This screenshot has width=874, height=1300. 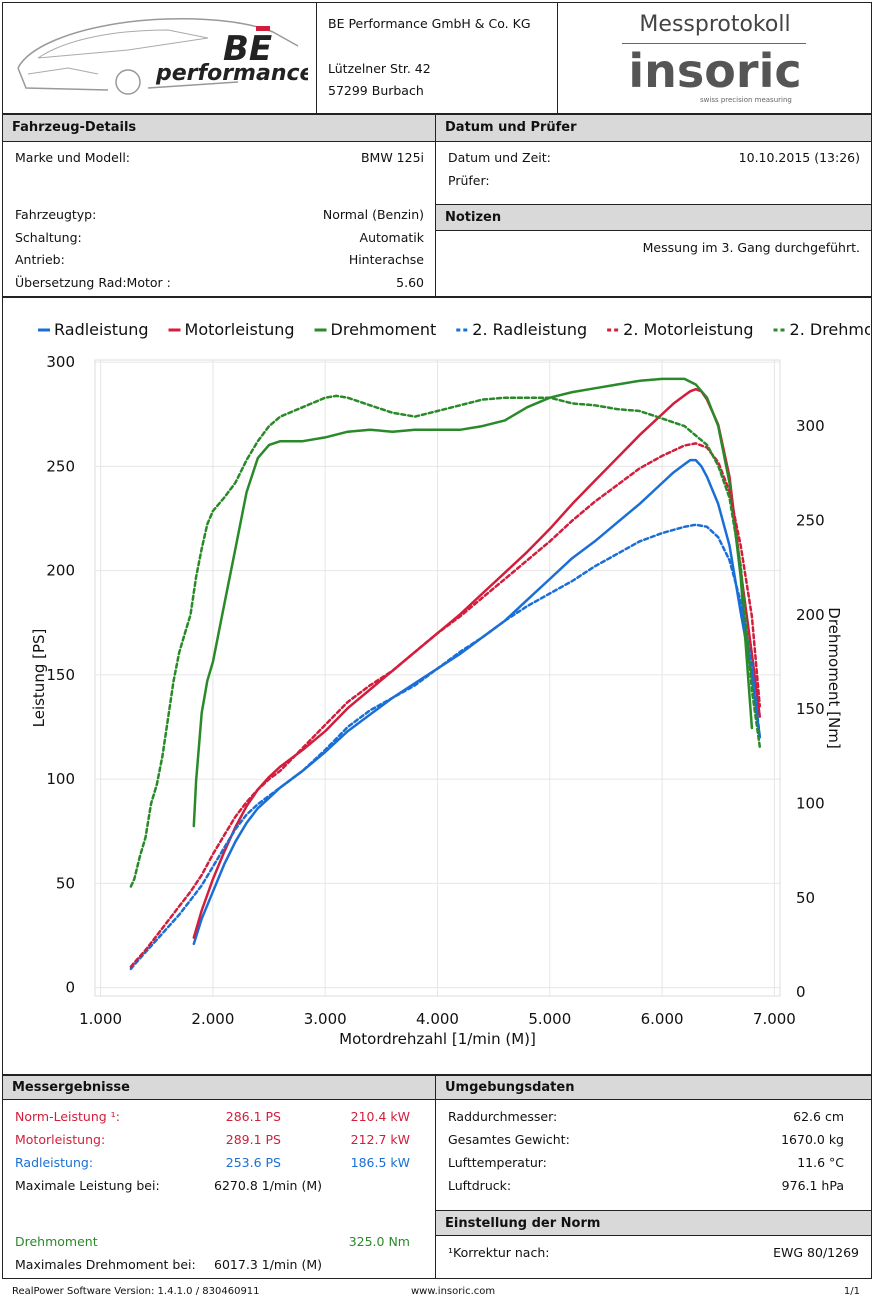 I want to click on y2-tick-label: 0, so click(x=801, y=992).